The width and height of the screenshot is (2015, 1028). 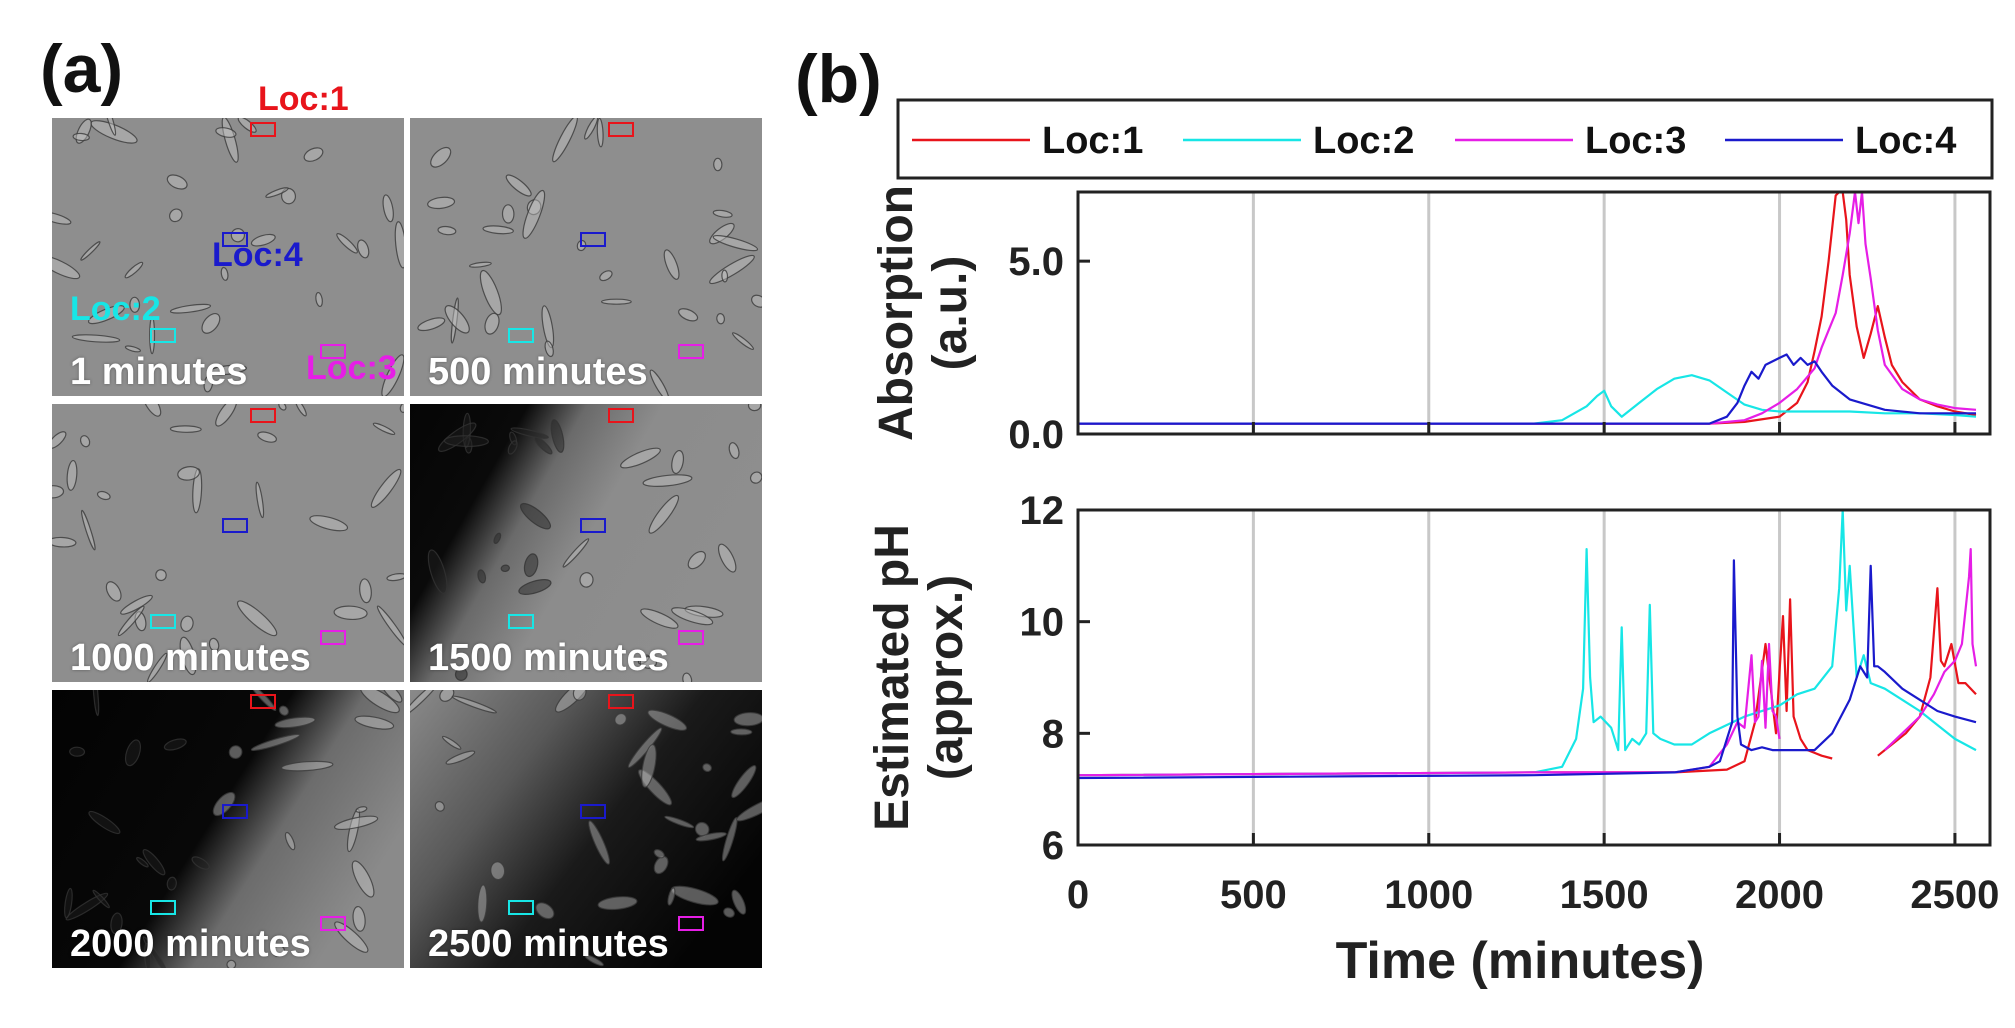 I want to click on x-tick-label: 2000, so click(x=1779, y=895).